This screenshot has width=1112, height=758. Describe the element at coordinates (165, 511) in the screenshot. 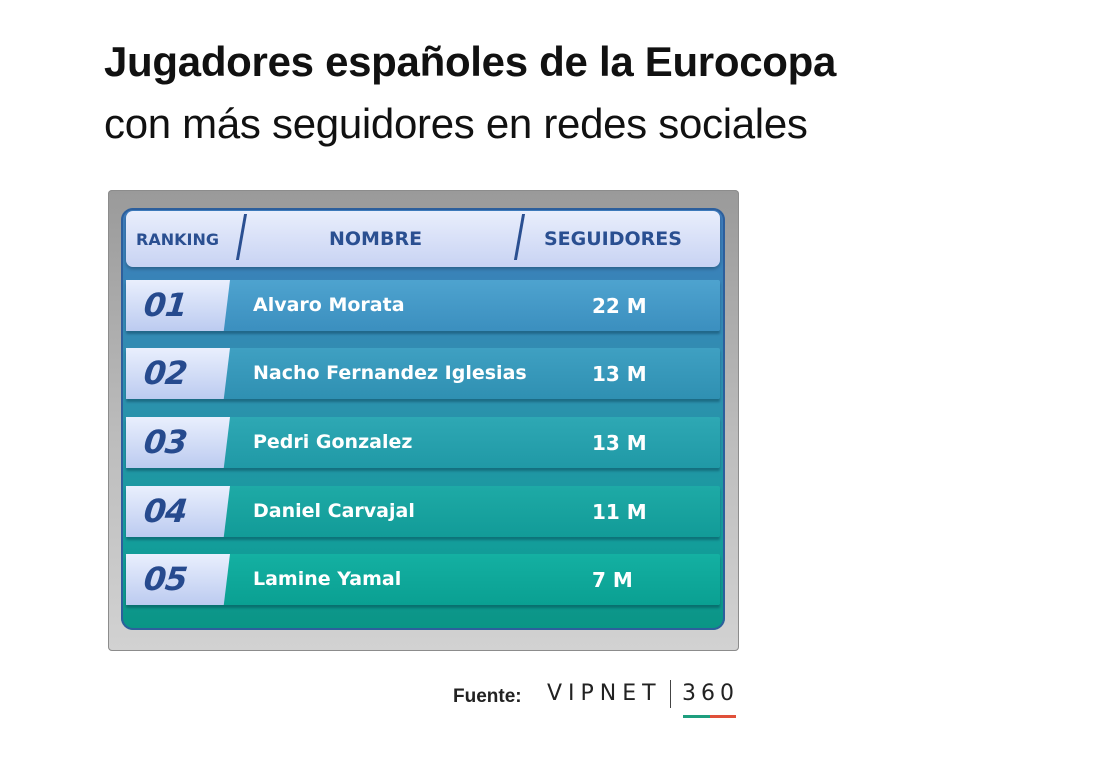

I see `rank-number: 04` at that location.